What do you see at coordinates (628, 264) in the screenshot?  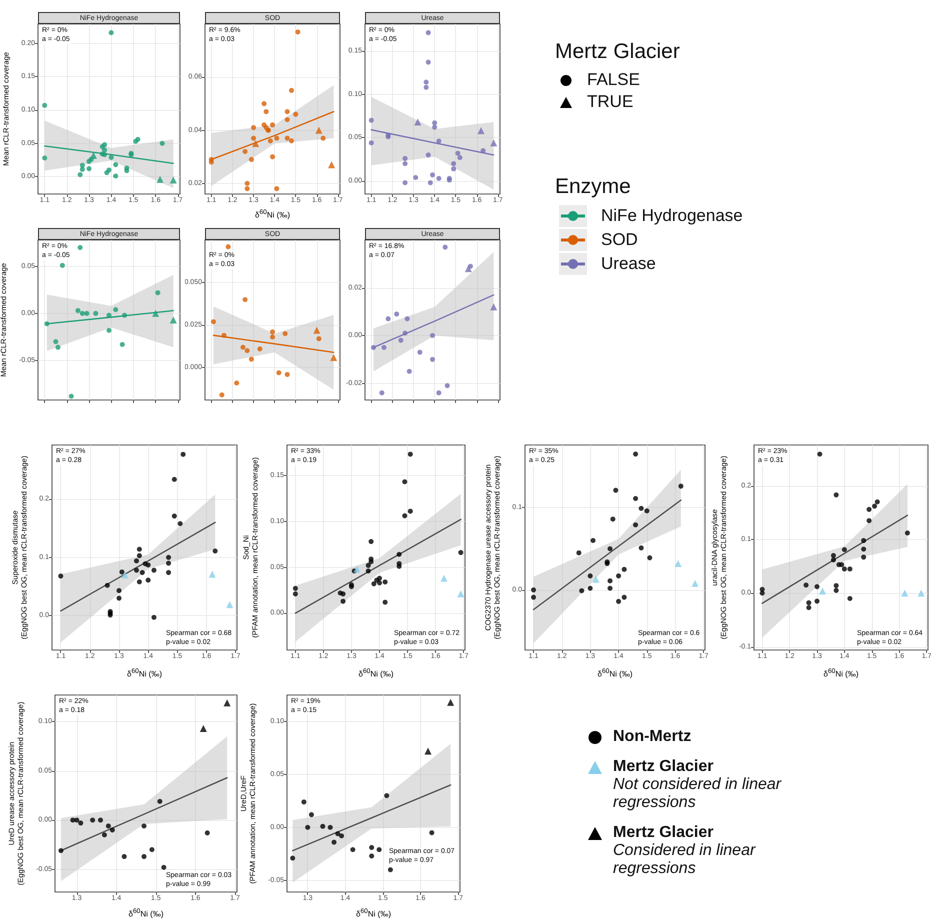 I see `text: Urease` at bounding box center [628, 264].